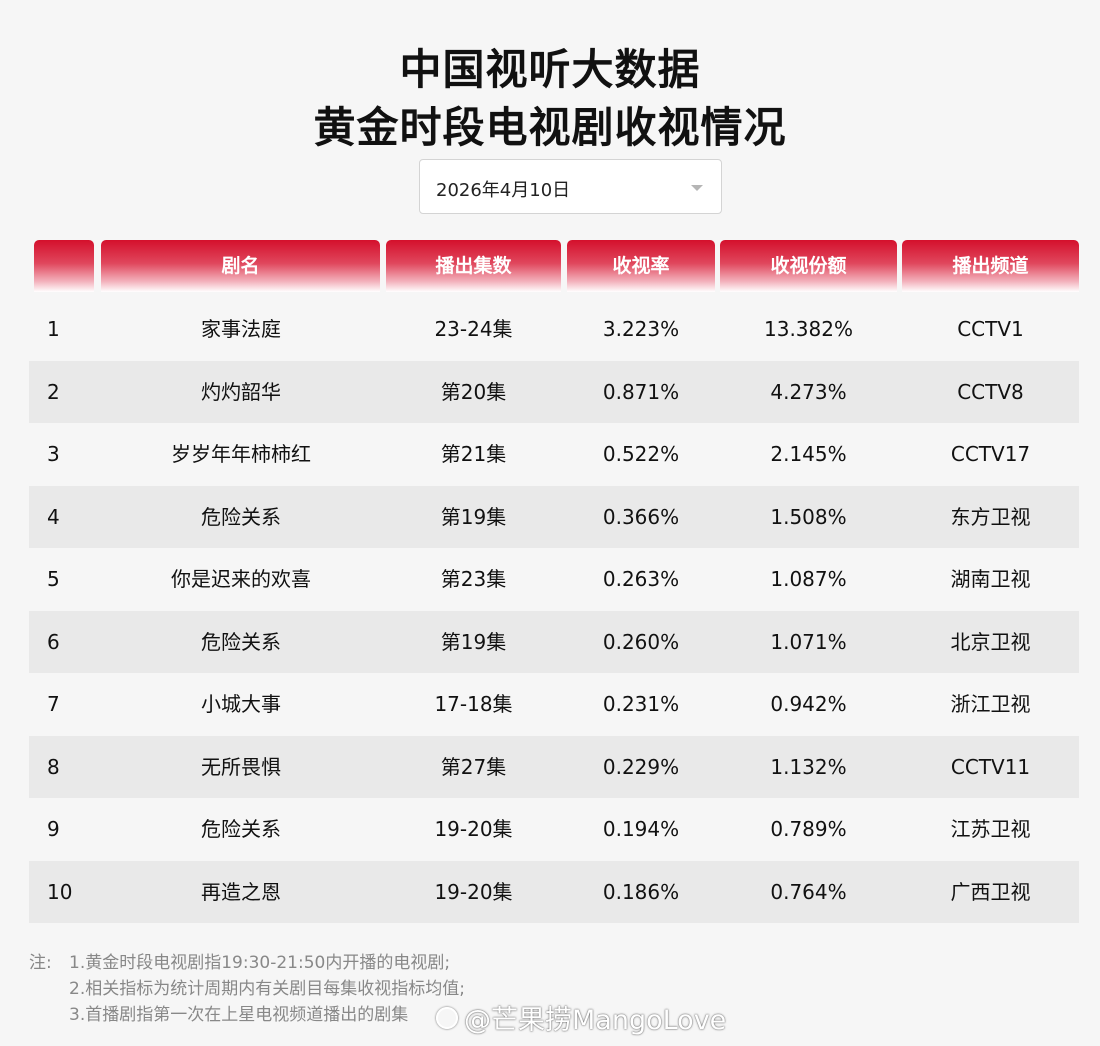 The width and height of the screenshot is (1100, 1046). What do you see at coordinates (641, 266) in the screenshot?
I see `header-rating: 收视率` at bounding box center [641, 266].